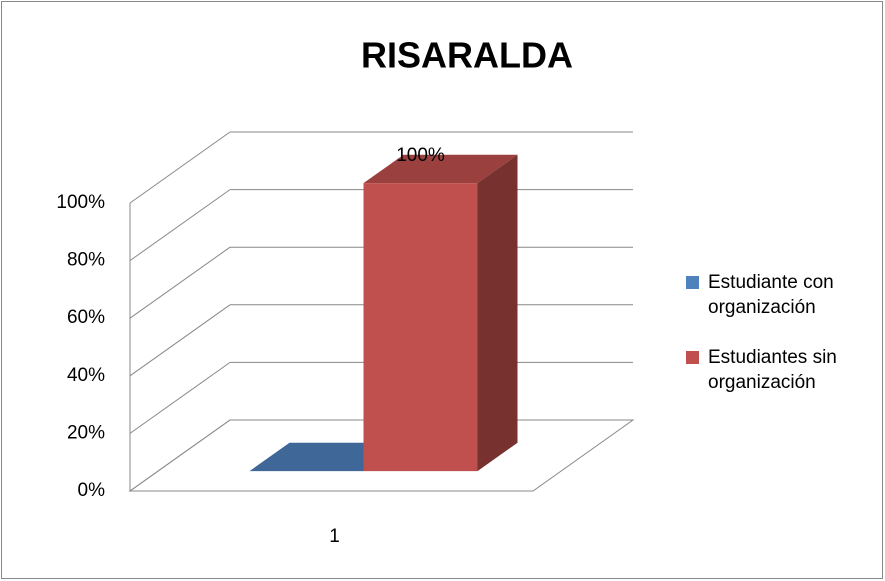 The image size is (885, 581). I want to click on bar-side, so click(497, 313).